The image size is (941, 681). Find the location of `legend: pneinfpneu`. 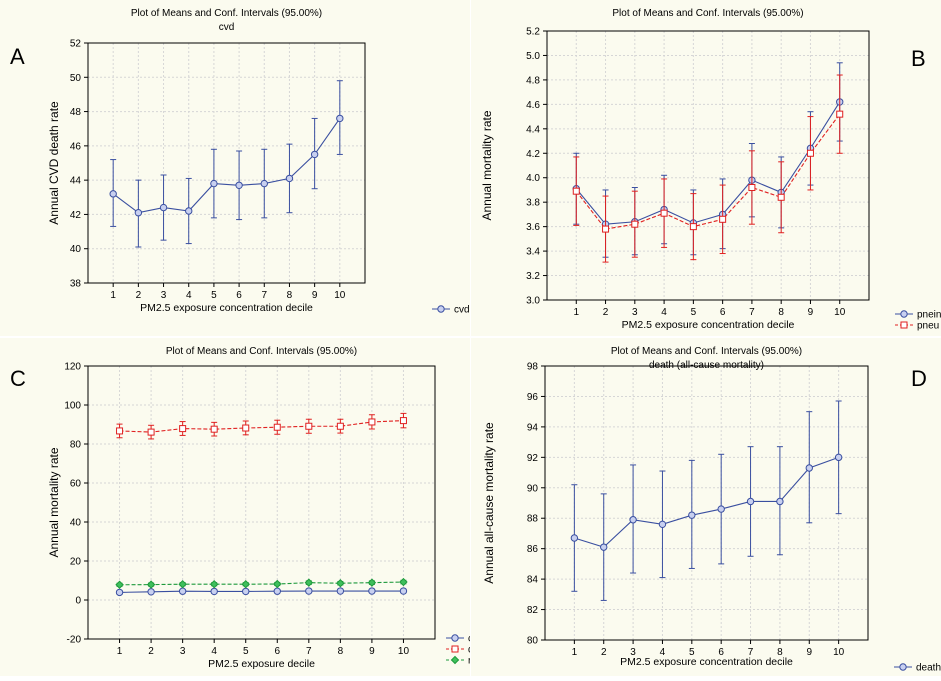

legend: pneinfpneu is located at coordinates (918, 321).